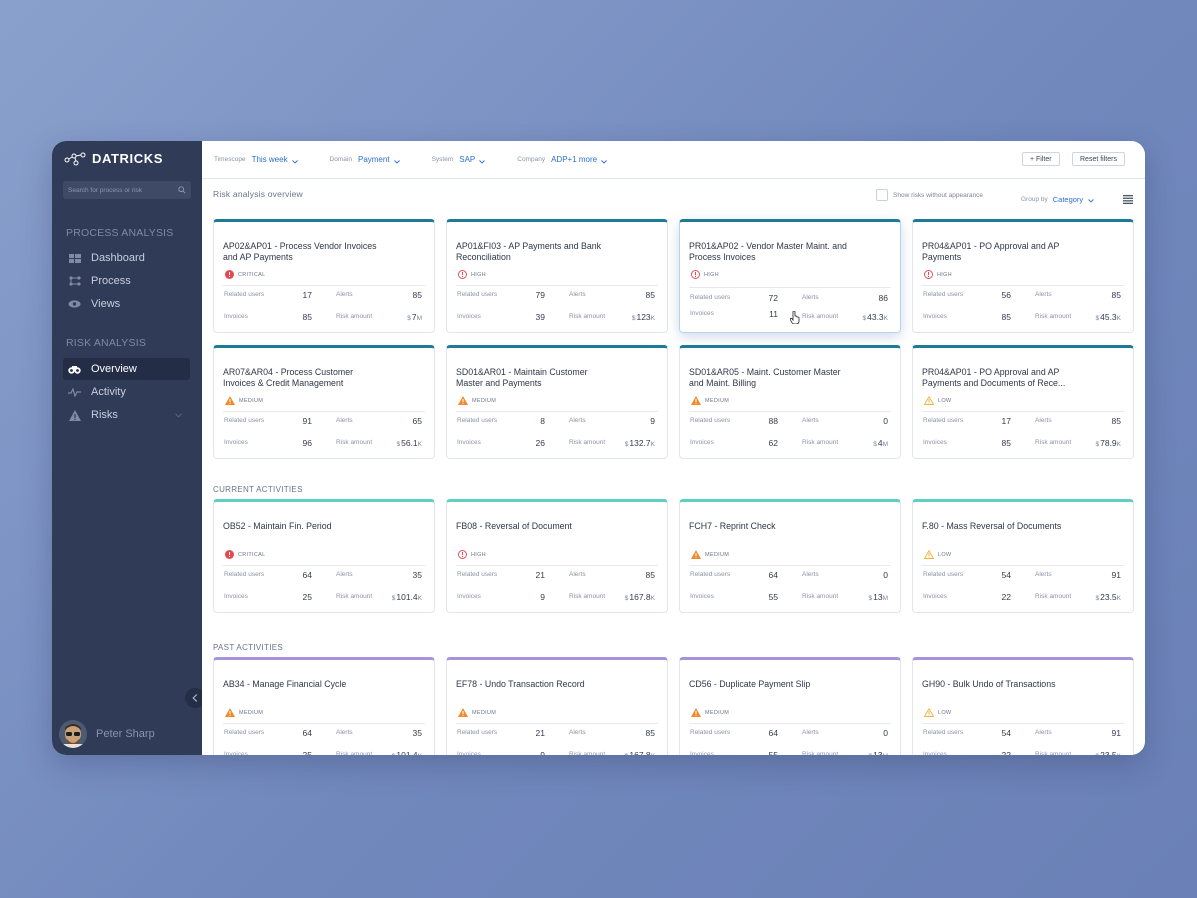 Image resolution: width=1197 pixels, height=898 pixels. What do you see at coordinates (126, 392) in the screenshot?
I see `sidebar-item-activity: Activity` at bounding box center [126, 392].